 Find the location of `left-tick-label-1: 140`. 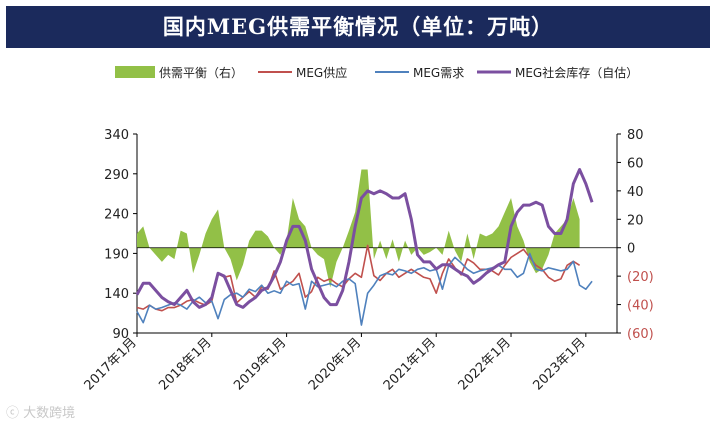

left-tick-label-1: 140 is located at coordinates (116, 294).